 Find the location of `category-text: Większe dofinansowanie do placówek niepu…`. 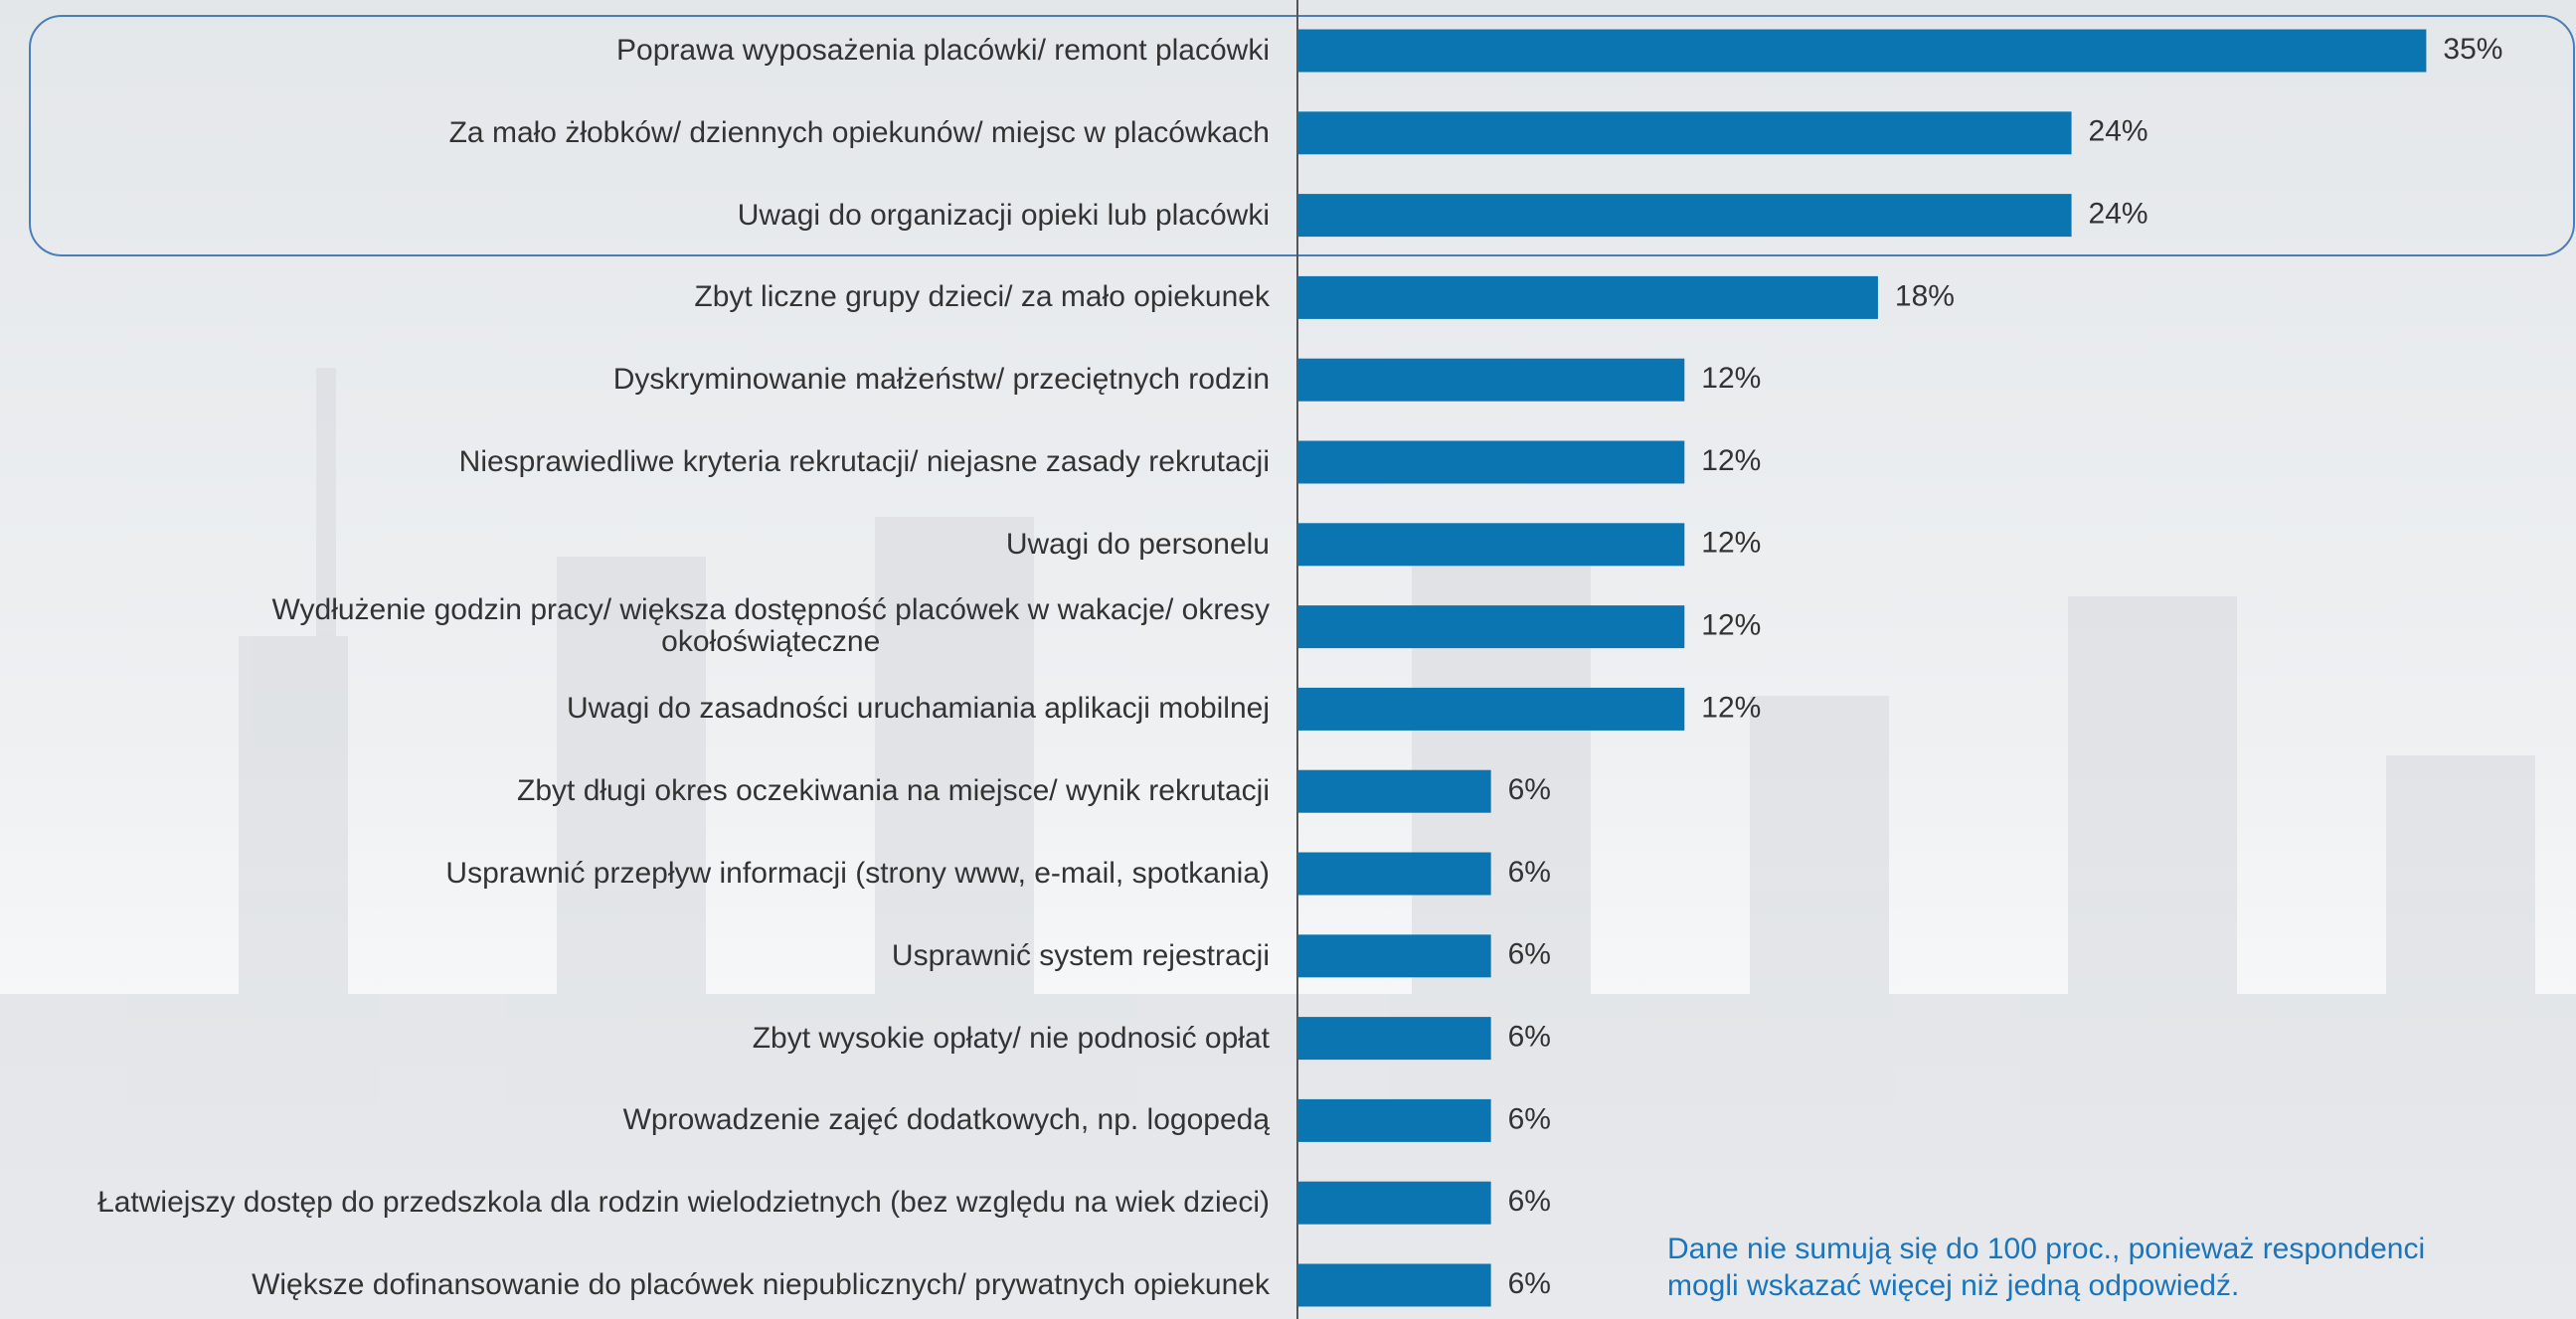

category-text: Większe dofinansowanie do placówek niepu… is located at coordinates (761, 1284).